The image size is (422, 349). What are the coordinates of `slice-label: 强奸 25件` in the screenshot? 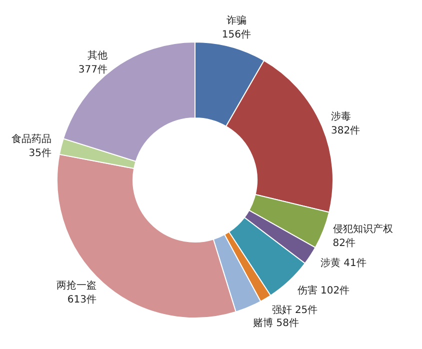 It's located at (295, 310).